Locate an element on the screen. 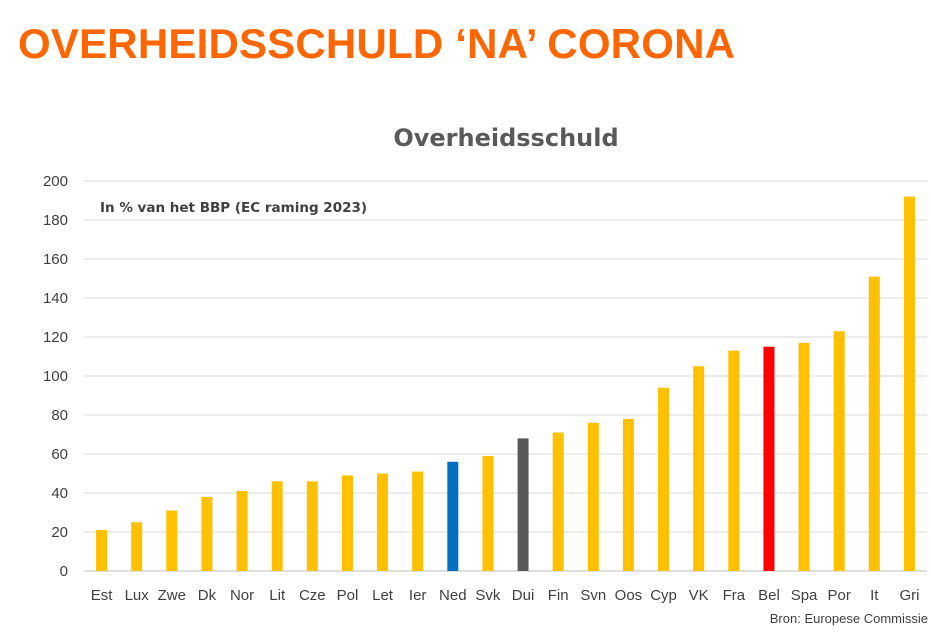 The height and width of the screenshot is (634, 931). x-tick-label: VK is located at coordinates (699, 595).